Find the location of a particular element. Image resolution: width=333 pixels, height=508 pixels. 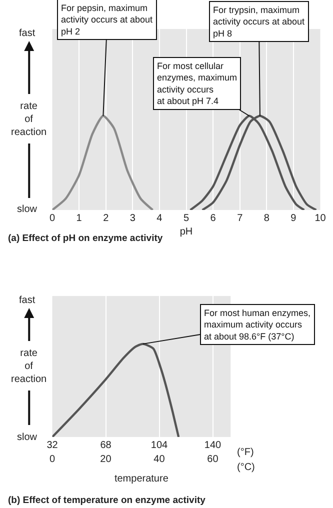

x-tick-label: 140 is located at coordinates (213, 445).